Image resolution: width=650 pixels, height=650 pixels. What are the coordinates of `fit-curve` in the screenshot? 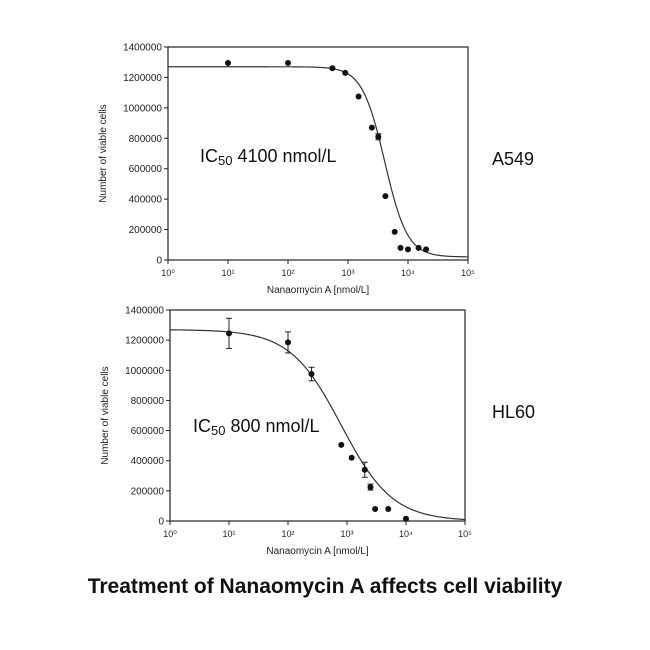 It's located at (317, 425).